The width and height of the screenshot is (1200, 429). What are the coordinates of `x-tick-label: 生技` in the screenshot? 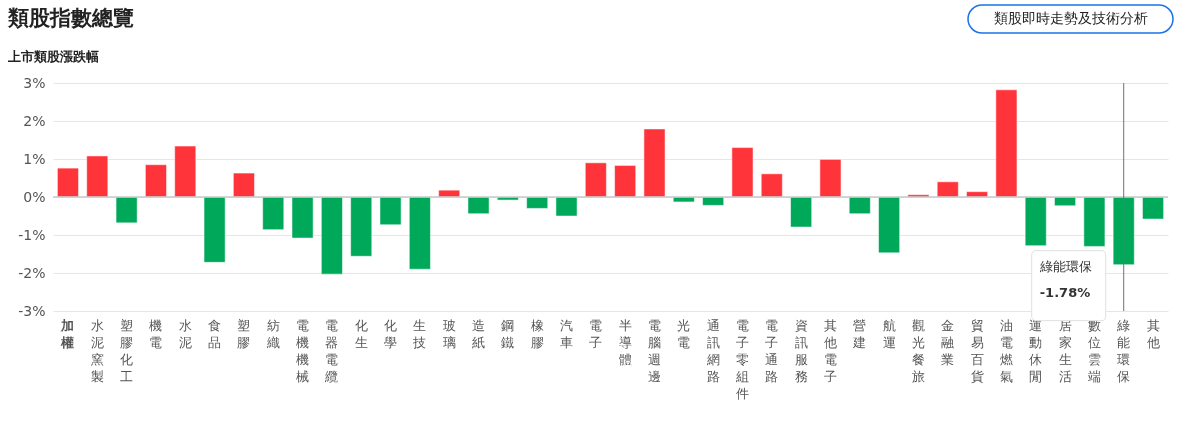 It's located at (419, 333).